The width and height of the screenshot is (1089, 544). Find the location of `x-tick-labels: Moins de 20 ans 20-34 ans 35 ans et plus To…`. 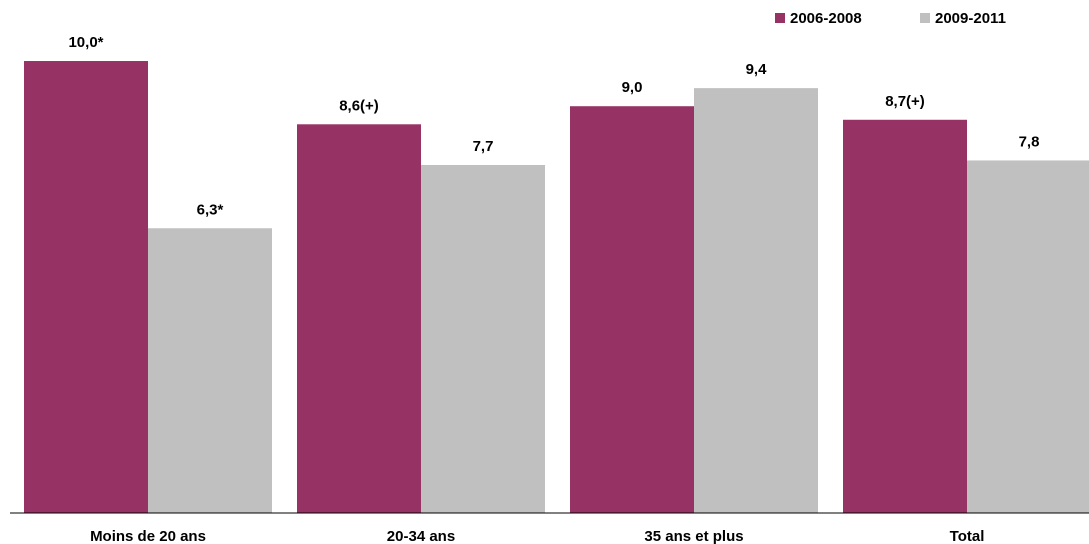

x-tick-labels: Moins de 20 ans 20-34 ans 35 ans et plus To… is located at coordinates (537, 536).